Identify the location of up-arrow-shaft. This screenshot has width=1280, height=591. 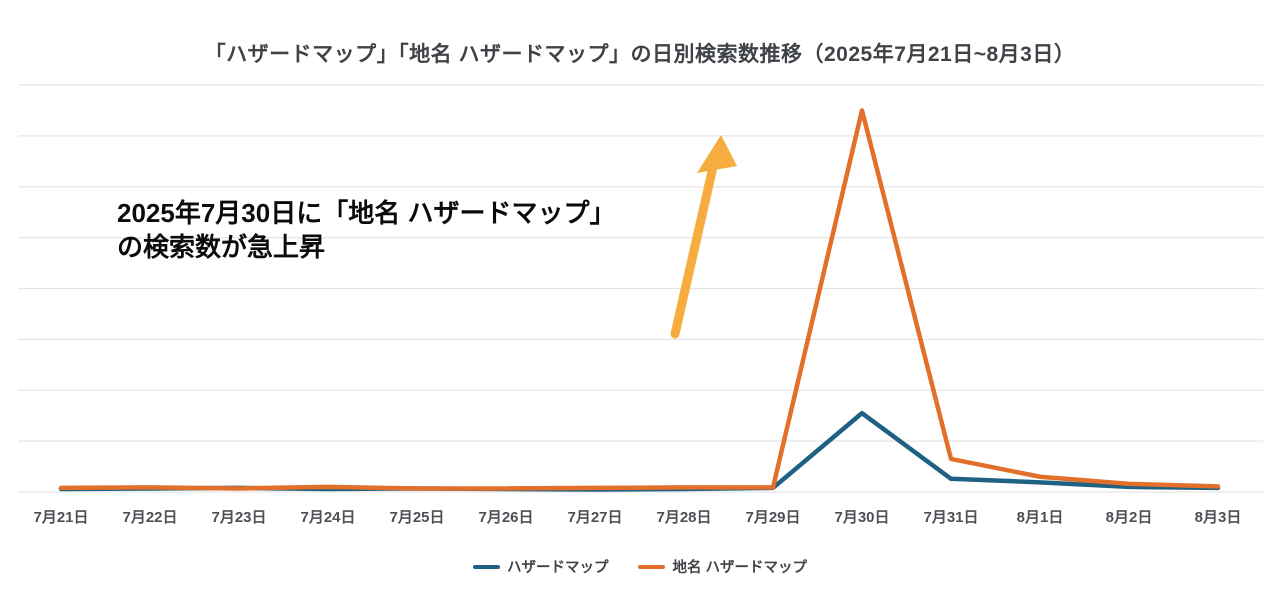
(694, 250).